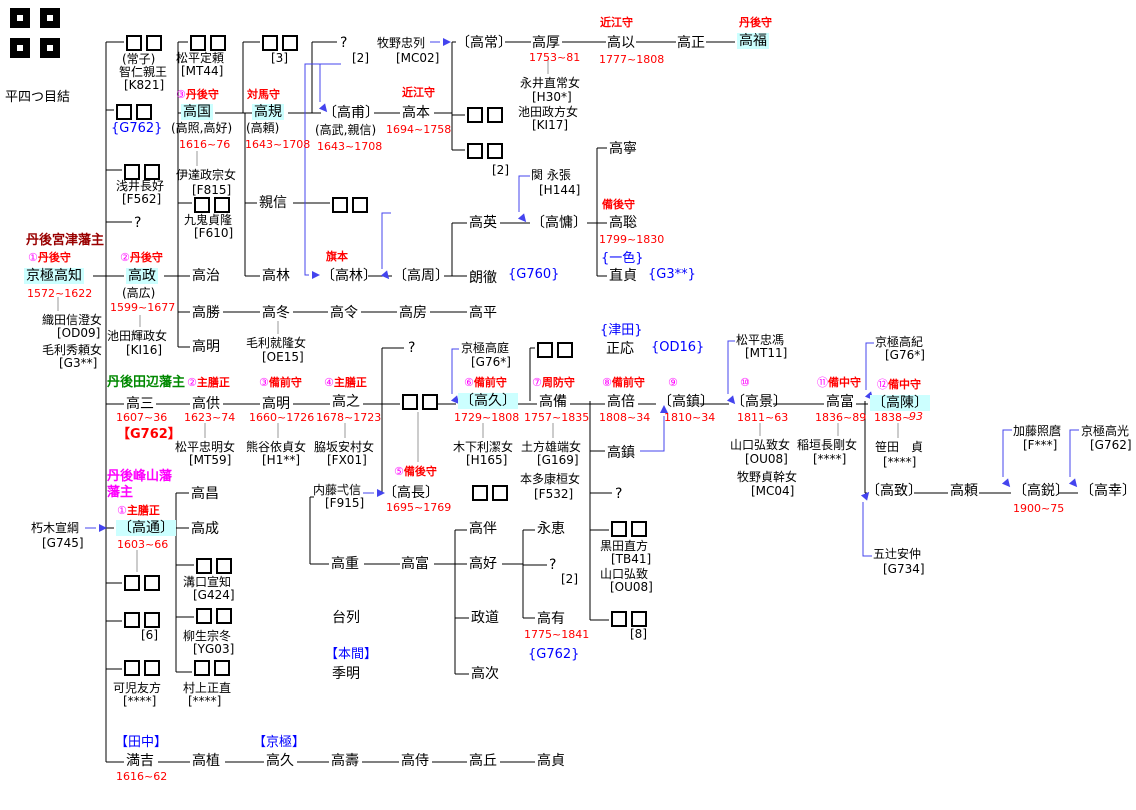 This screenshot has height=810, width=1136. I want to click on annotation-label: 山口弘致女, so click(760, 445).